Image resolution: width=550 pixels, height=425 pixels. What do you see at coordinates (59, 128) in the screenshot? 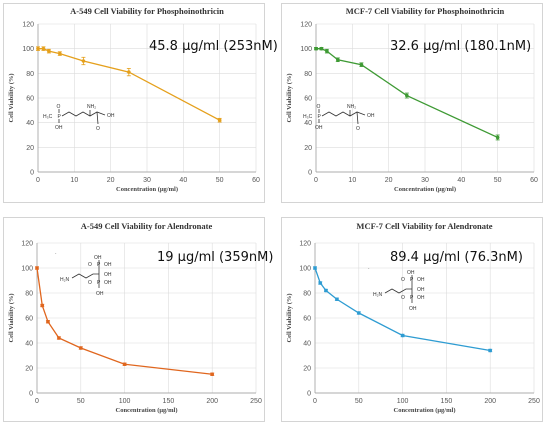
I see `chem-oh: OH` at bounding box center [59, 128].